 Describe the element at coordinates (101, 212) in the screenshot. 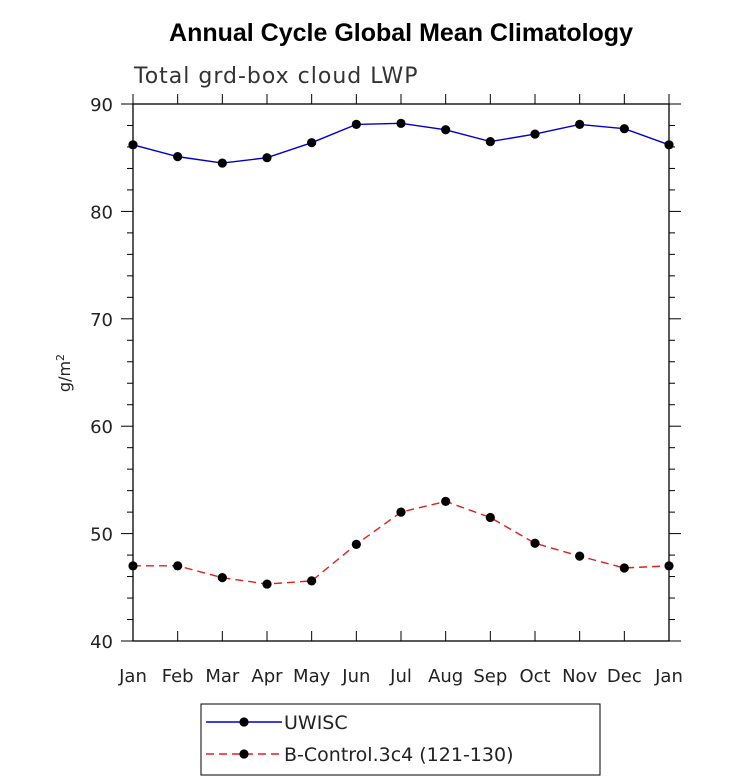

I see `y-tick-label: 80` at that location.